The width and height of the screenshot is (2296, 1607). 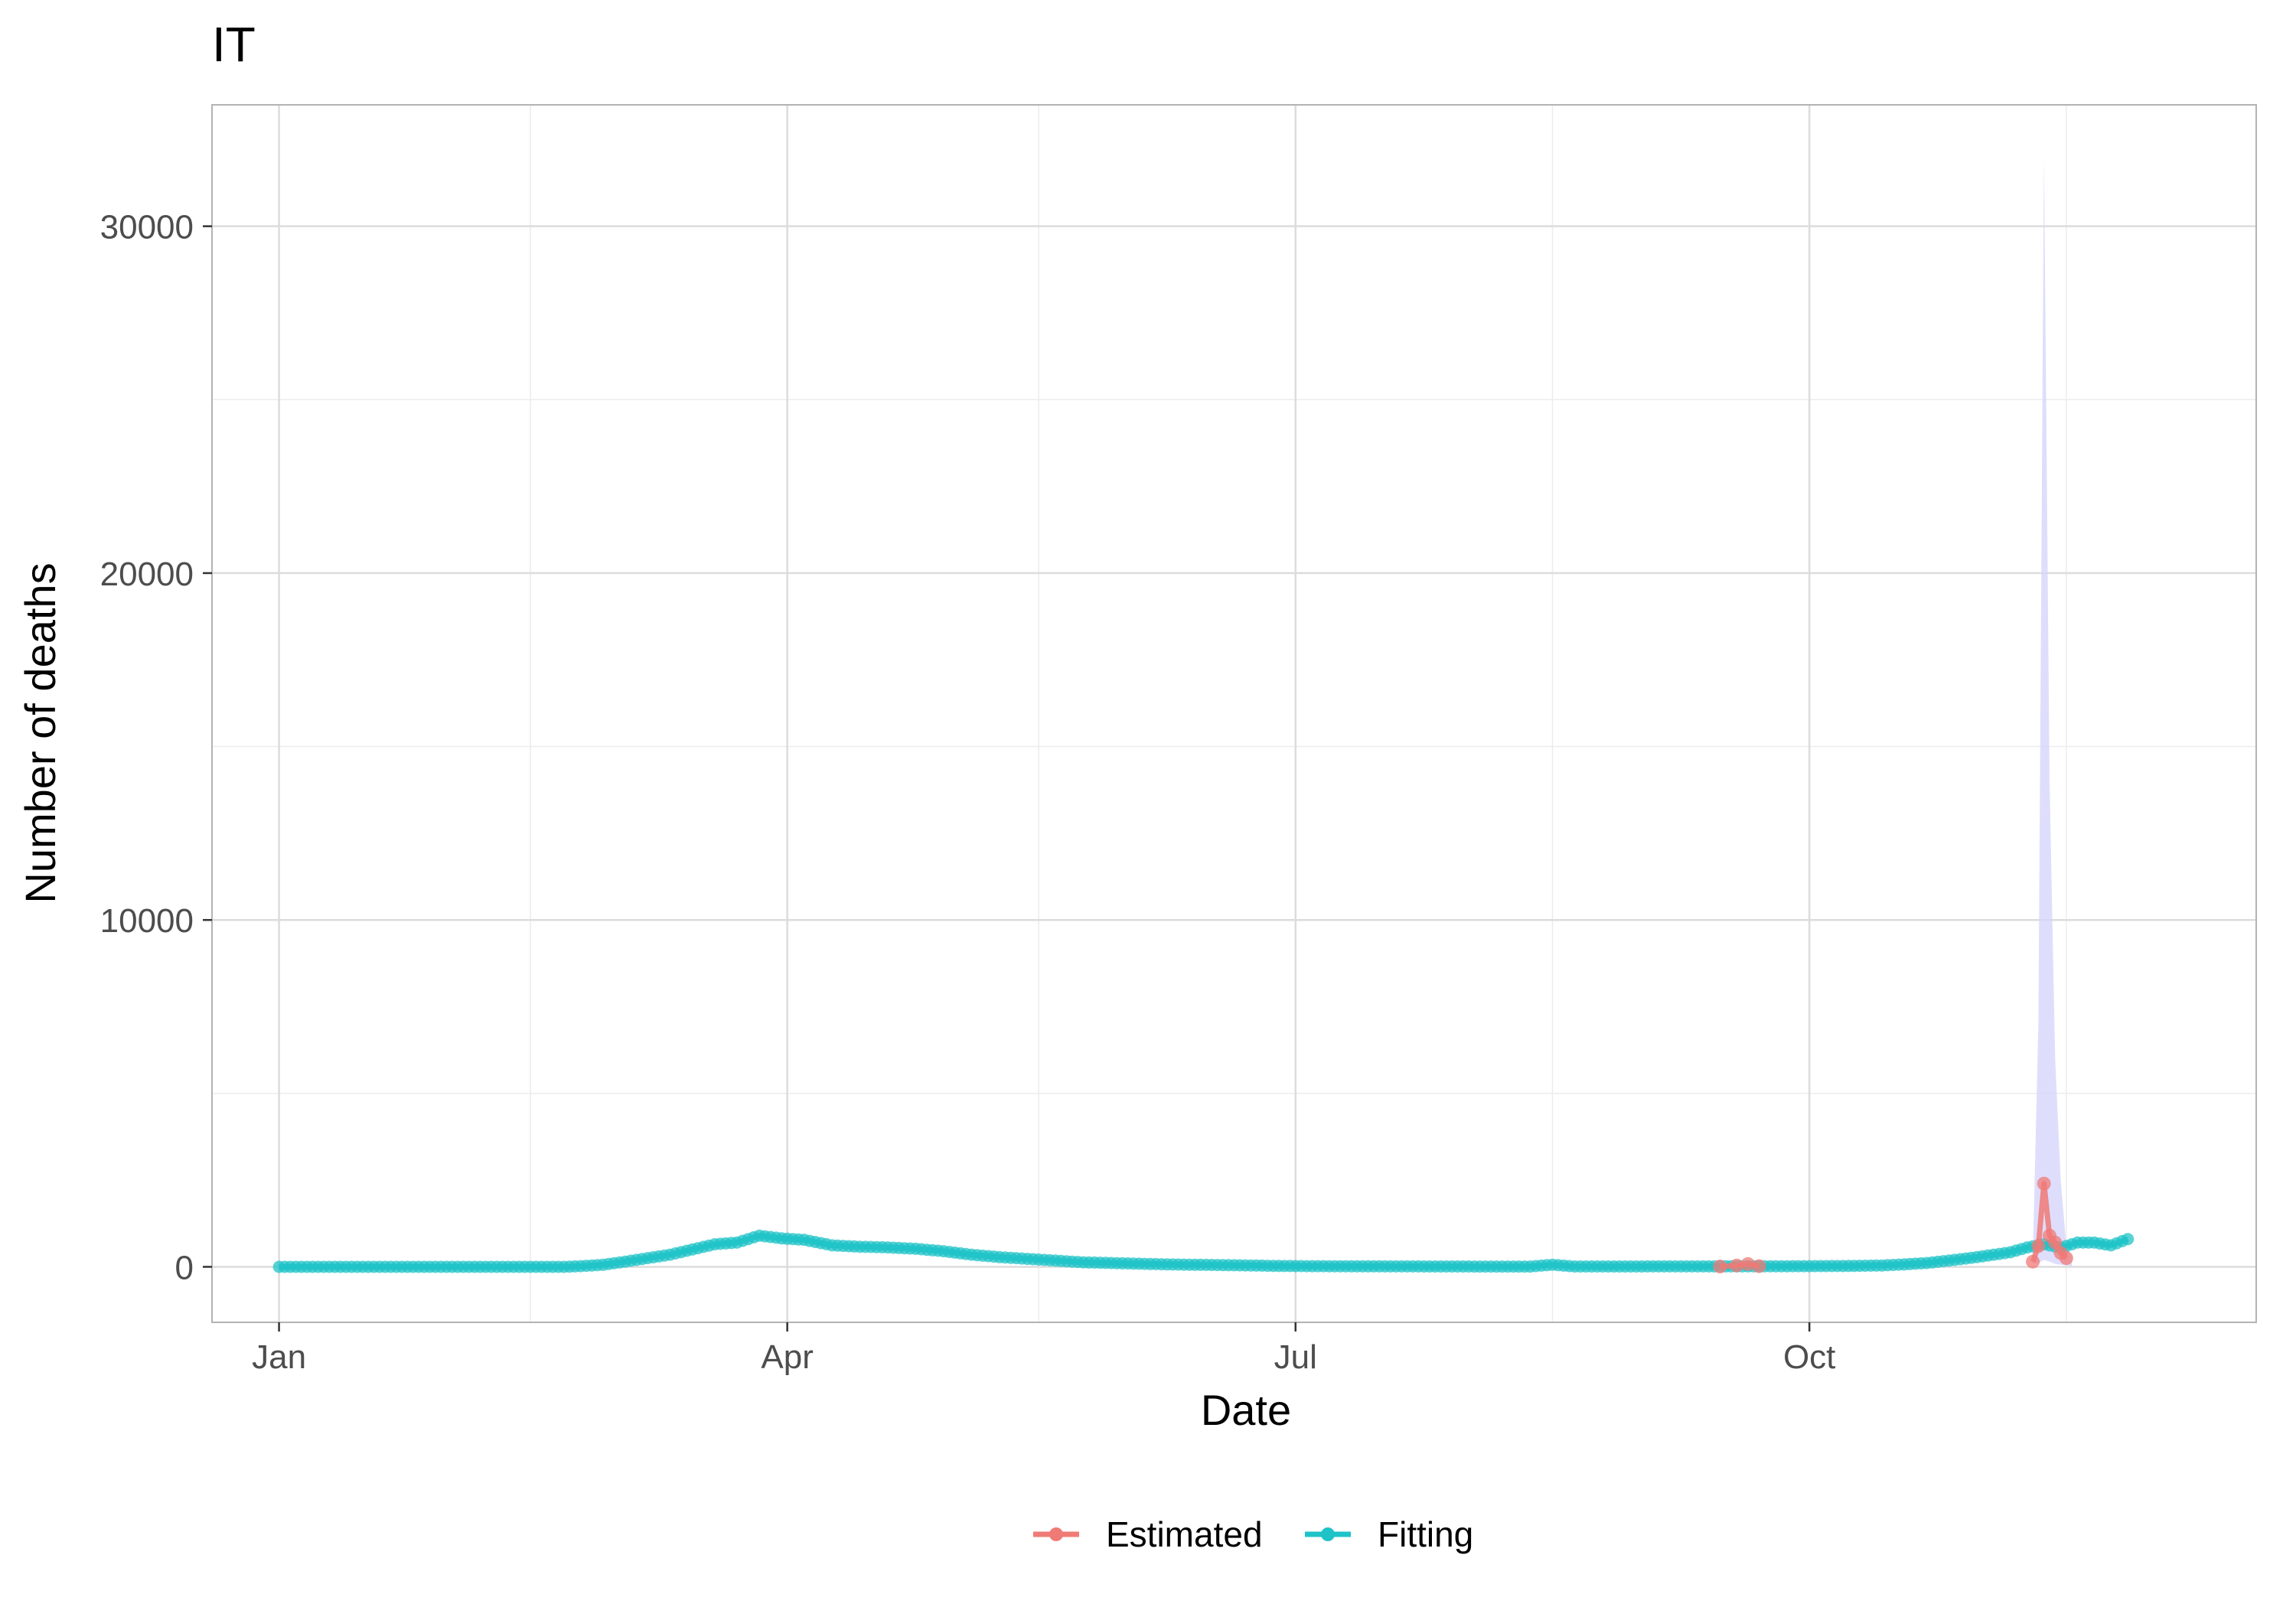 What do you see at coordinates (279, 1357) in the screenshot?
I see `x-tick-label: Jan` at bounding box center [279, 1357].